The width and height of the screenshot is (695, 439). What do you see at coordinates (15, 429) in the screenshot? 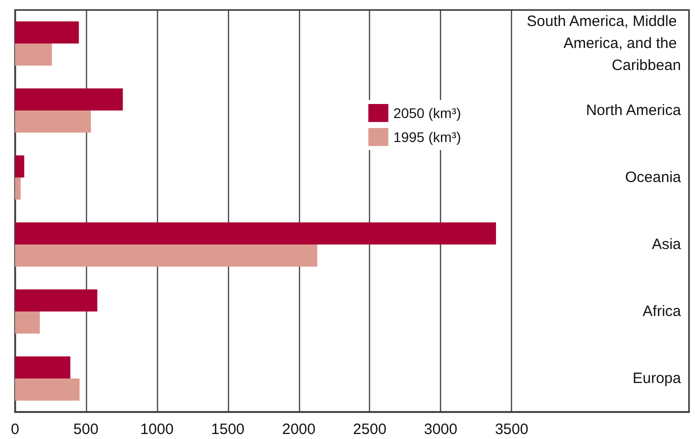
I see `x-tick-label: 0` at bounding box center [15, 429].